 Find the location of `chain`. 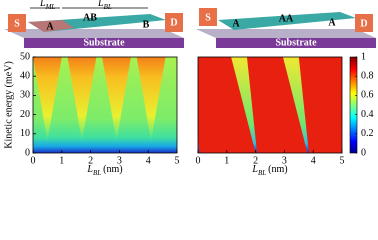

chain is located at coordinates (287, 21).